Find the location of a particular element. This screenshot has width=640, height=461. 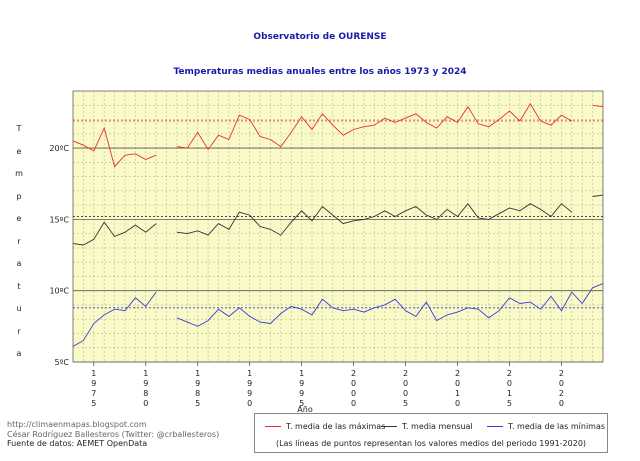

legend-item-min: T. media de las mínimas is located at coordinates (546, 426).